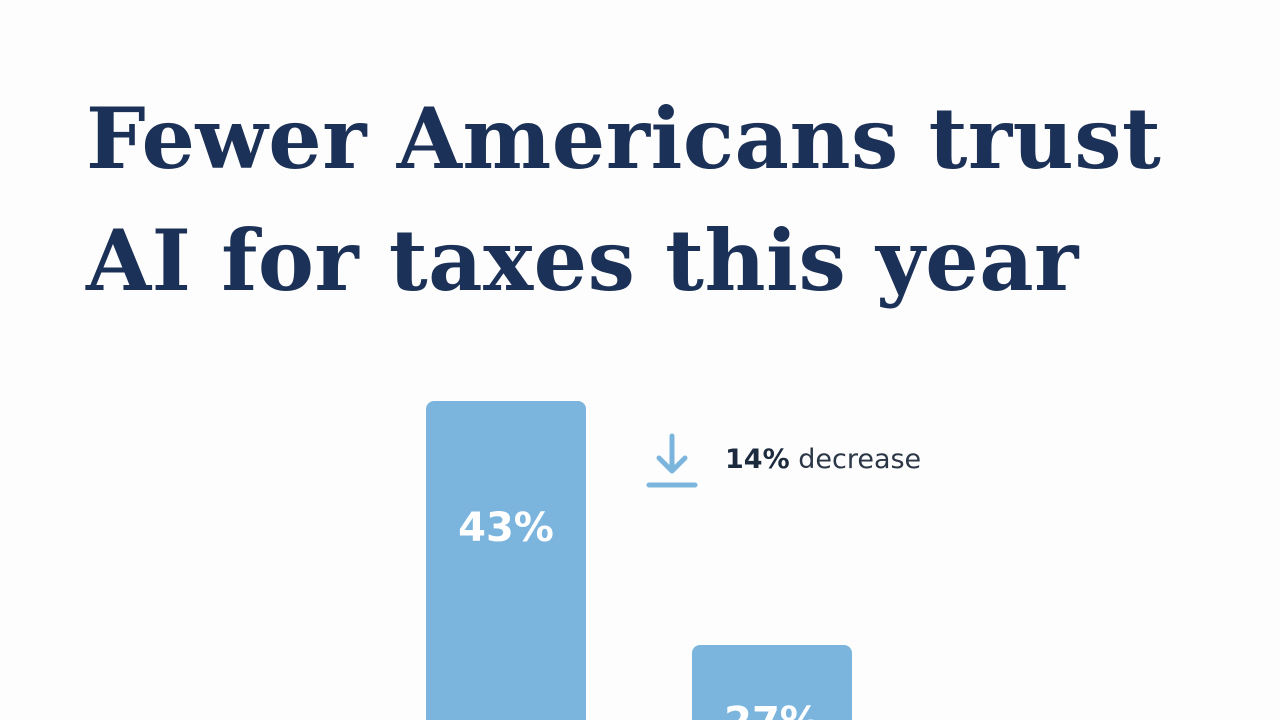 This screenshot has width=1280, height=720. Describe the element at coordinates (672, 460) in the screenshot. I see `arrow-down-to-line-icon` at that location.